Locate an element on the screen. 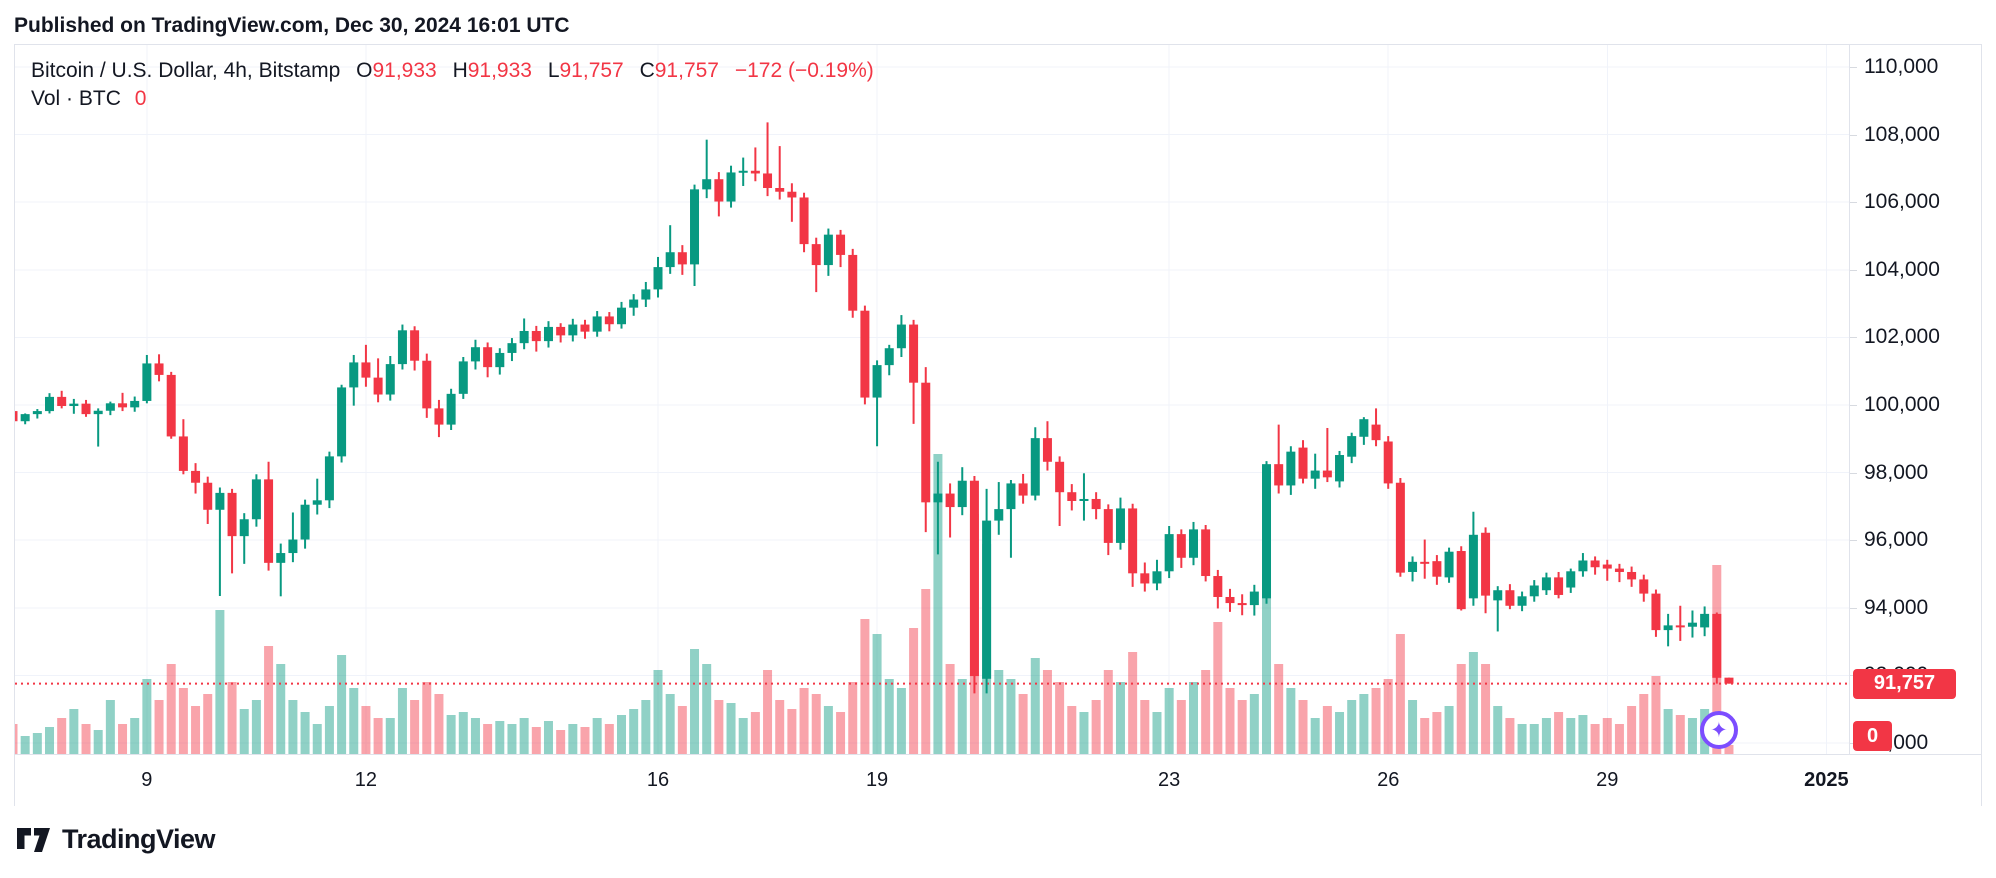  price-tick-label: 96,000 is located at coordinates (1896, 540).